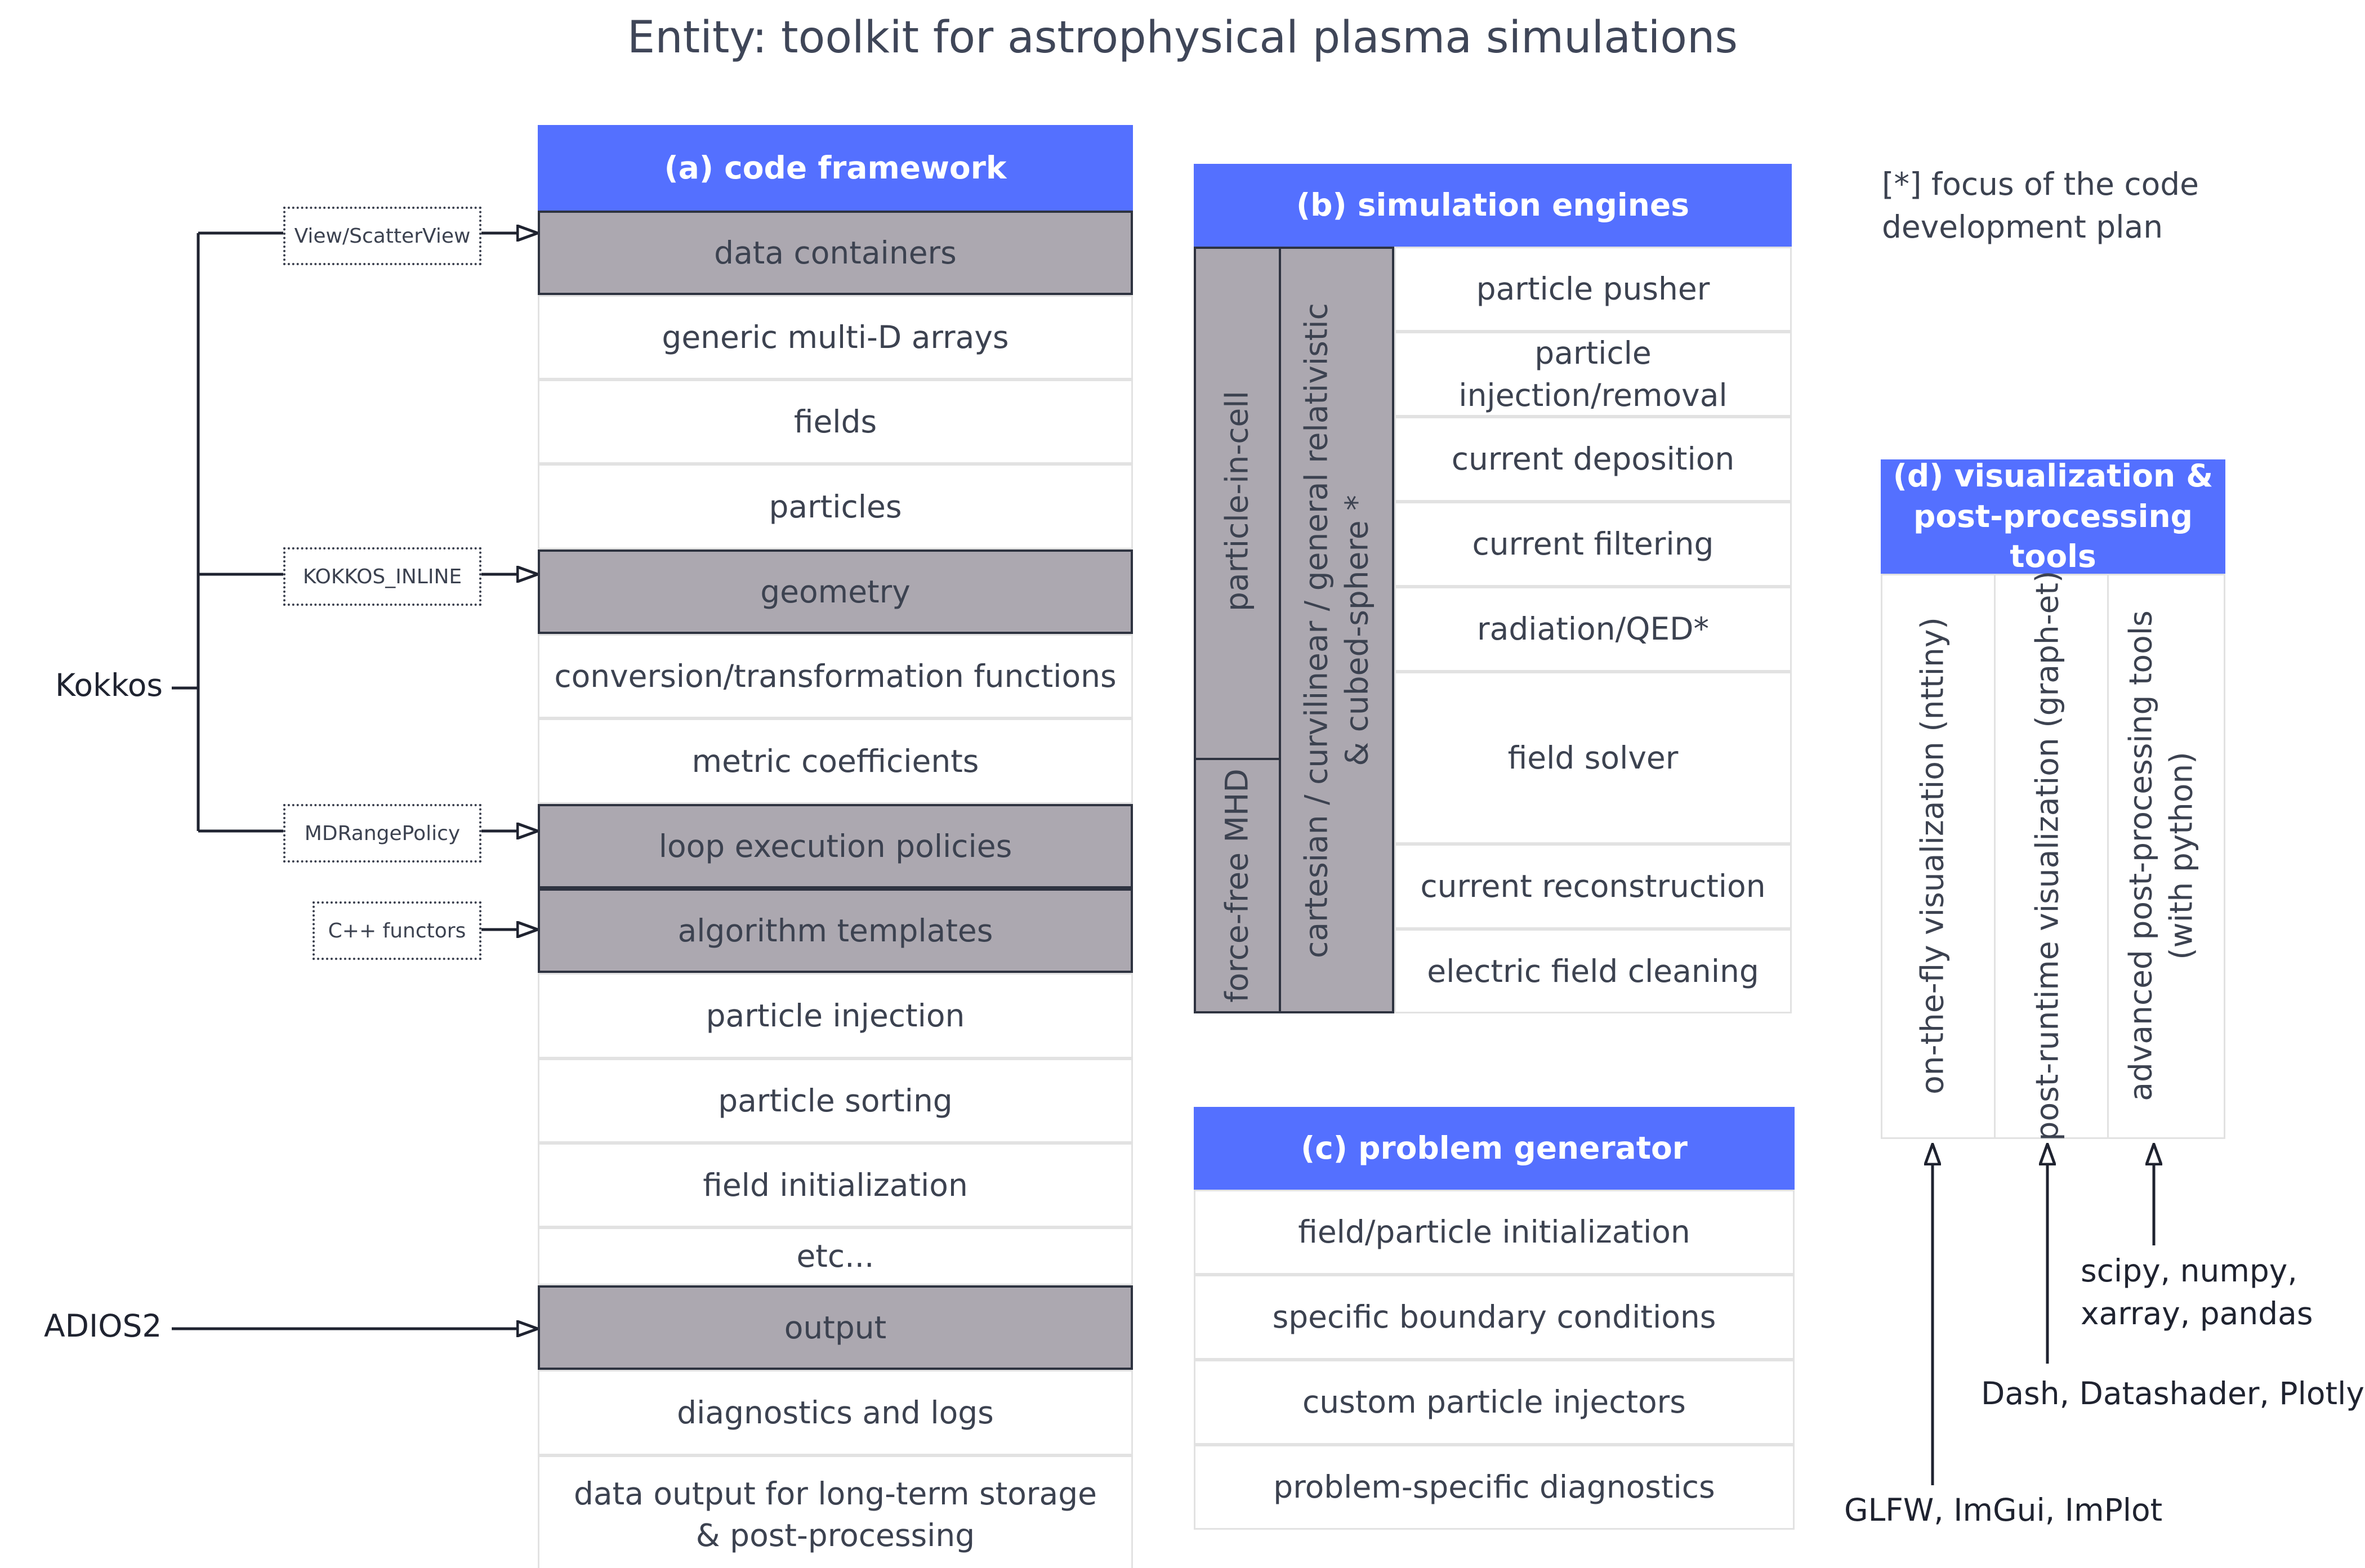  Describe the element at coordinates (835, 846) in the screenshot. I see `framework-row-loop-policies: loop execution policies` at that location.